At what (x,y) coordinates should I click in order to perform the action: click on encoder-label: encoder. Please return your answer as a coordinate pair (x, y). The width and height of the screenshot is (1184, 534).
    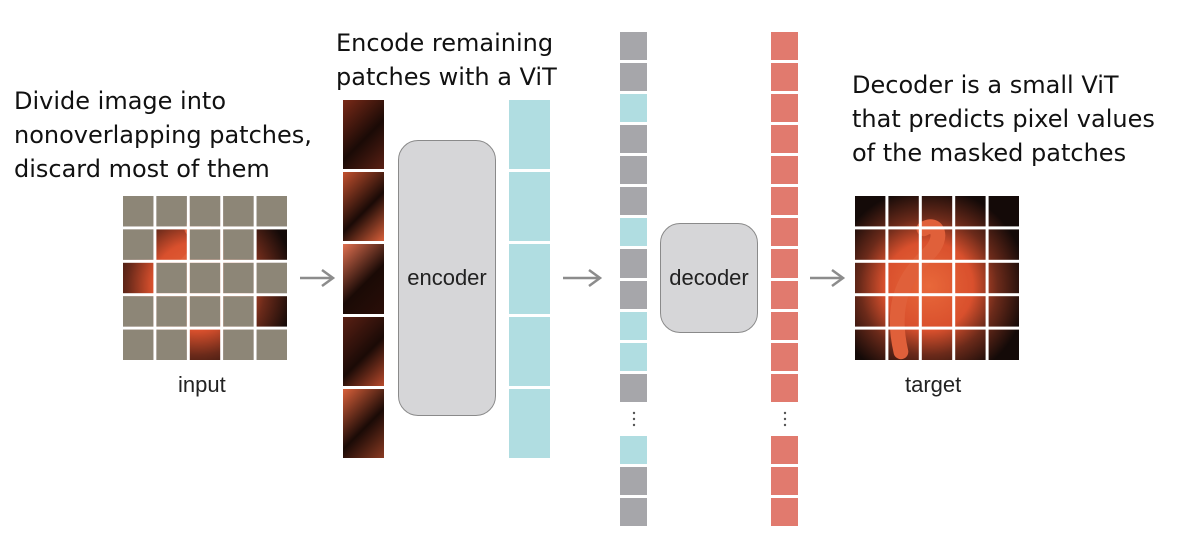
    Looking at the image, I should click on (447, 277).